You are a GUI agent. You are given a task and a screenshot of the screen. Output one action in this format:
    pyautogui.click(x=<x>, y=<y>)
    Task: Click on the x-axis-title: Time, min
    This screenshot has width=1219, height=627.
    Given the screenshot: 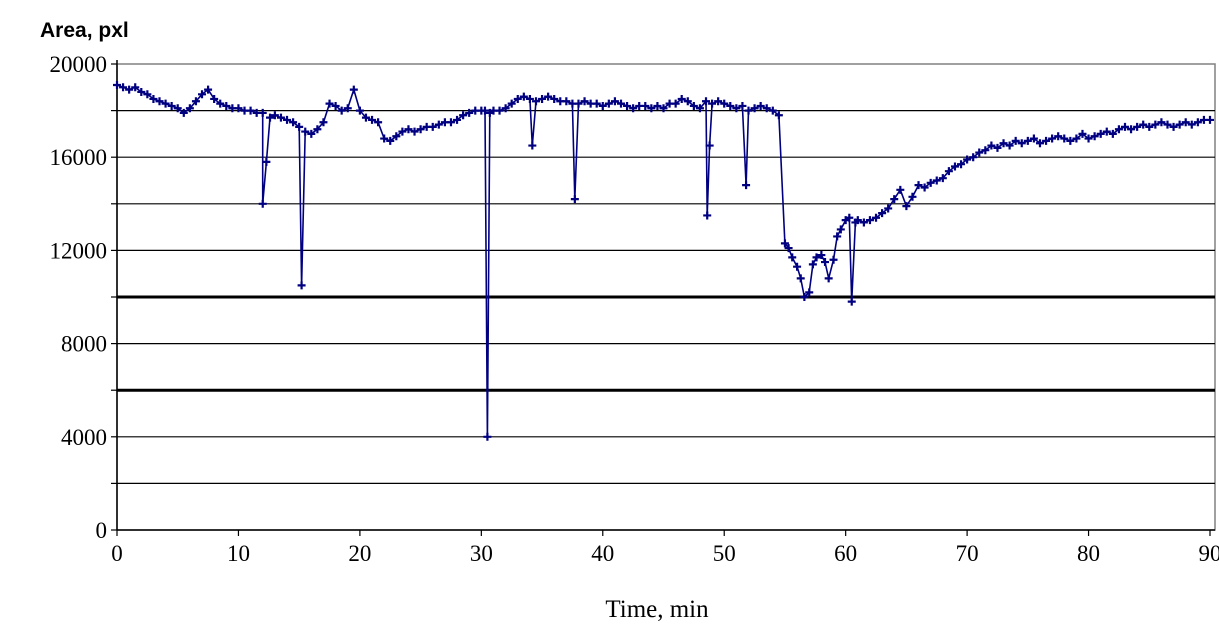 What is the action you would take?
    pyautogui.click(x=657, y=609)
    